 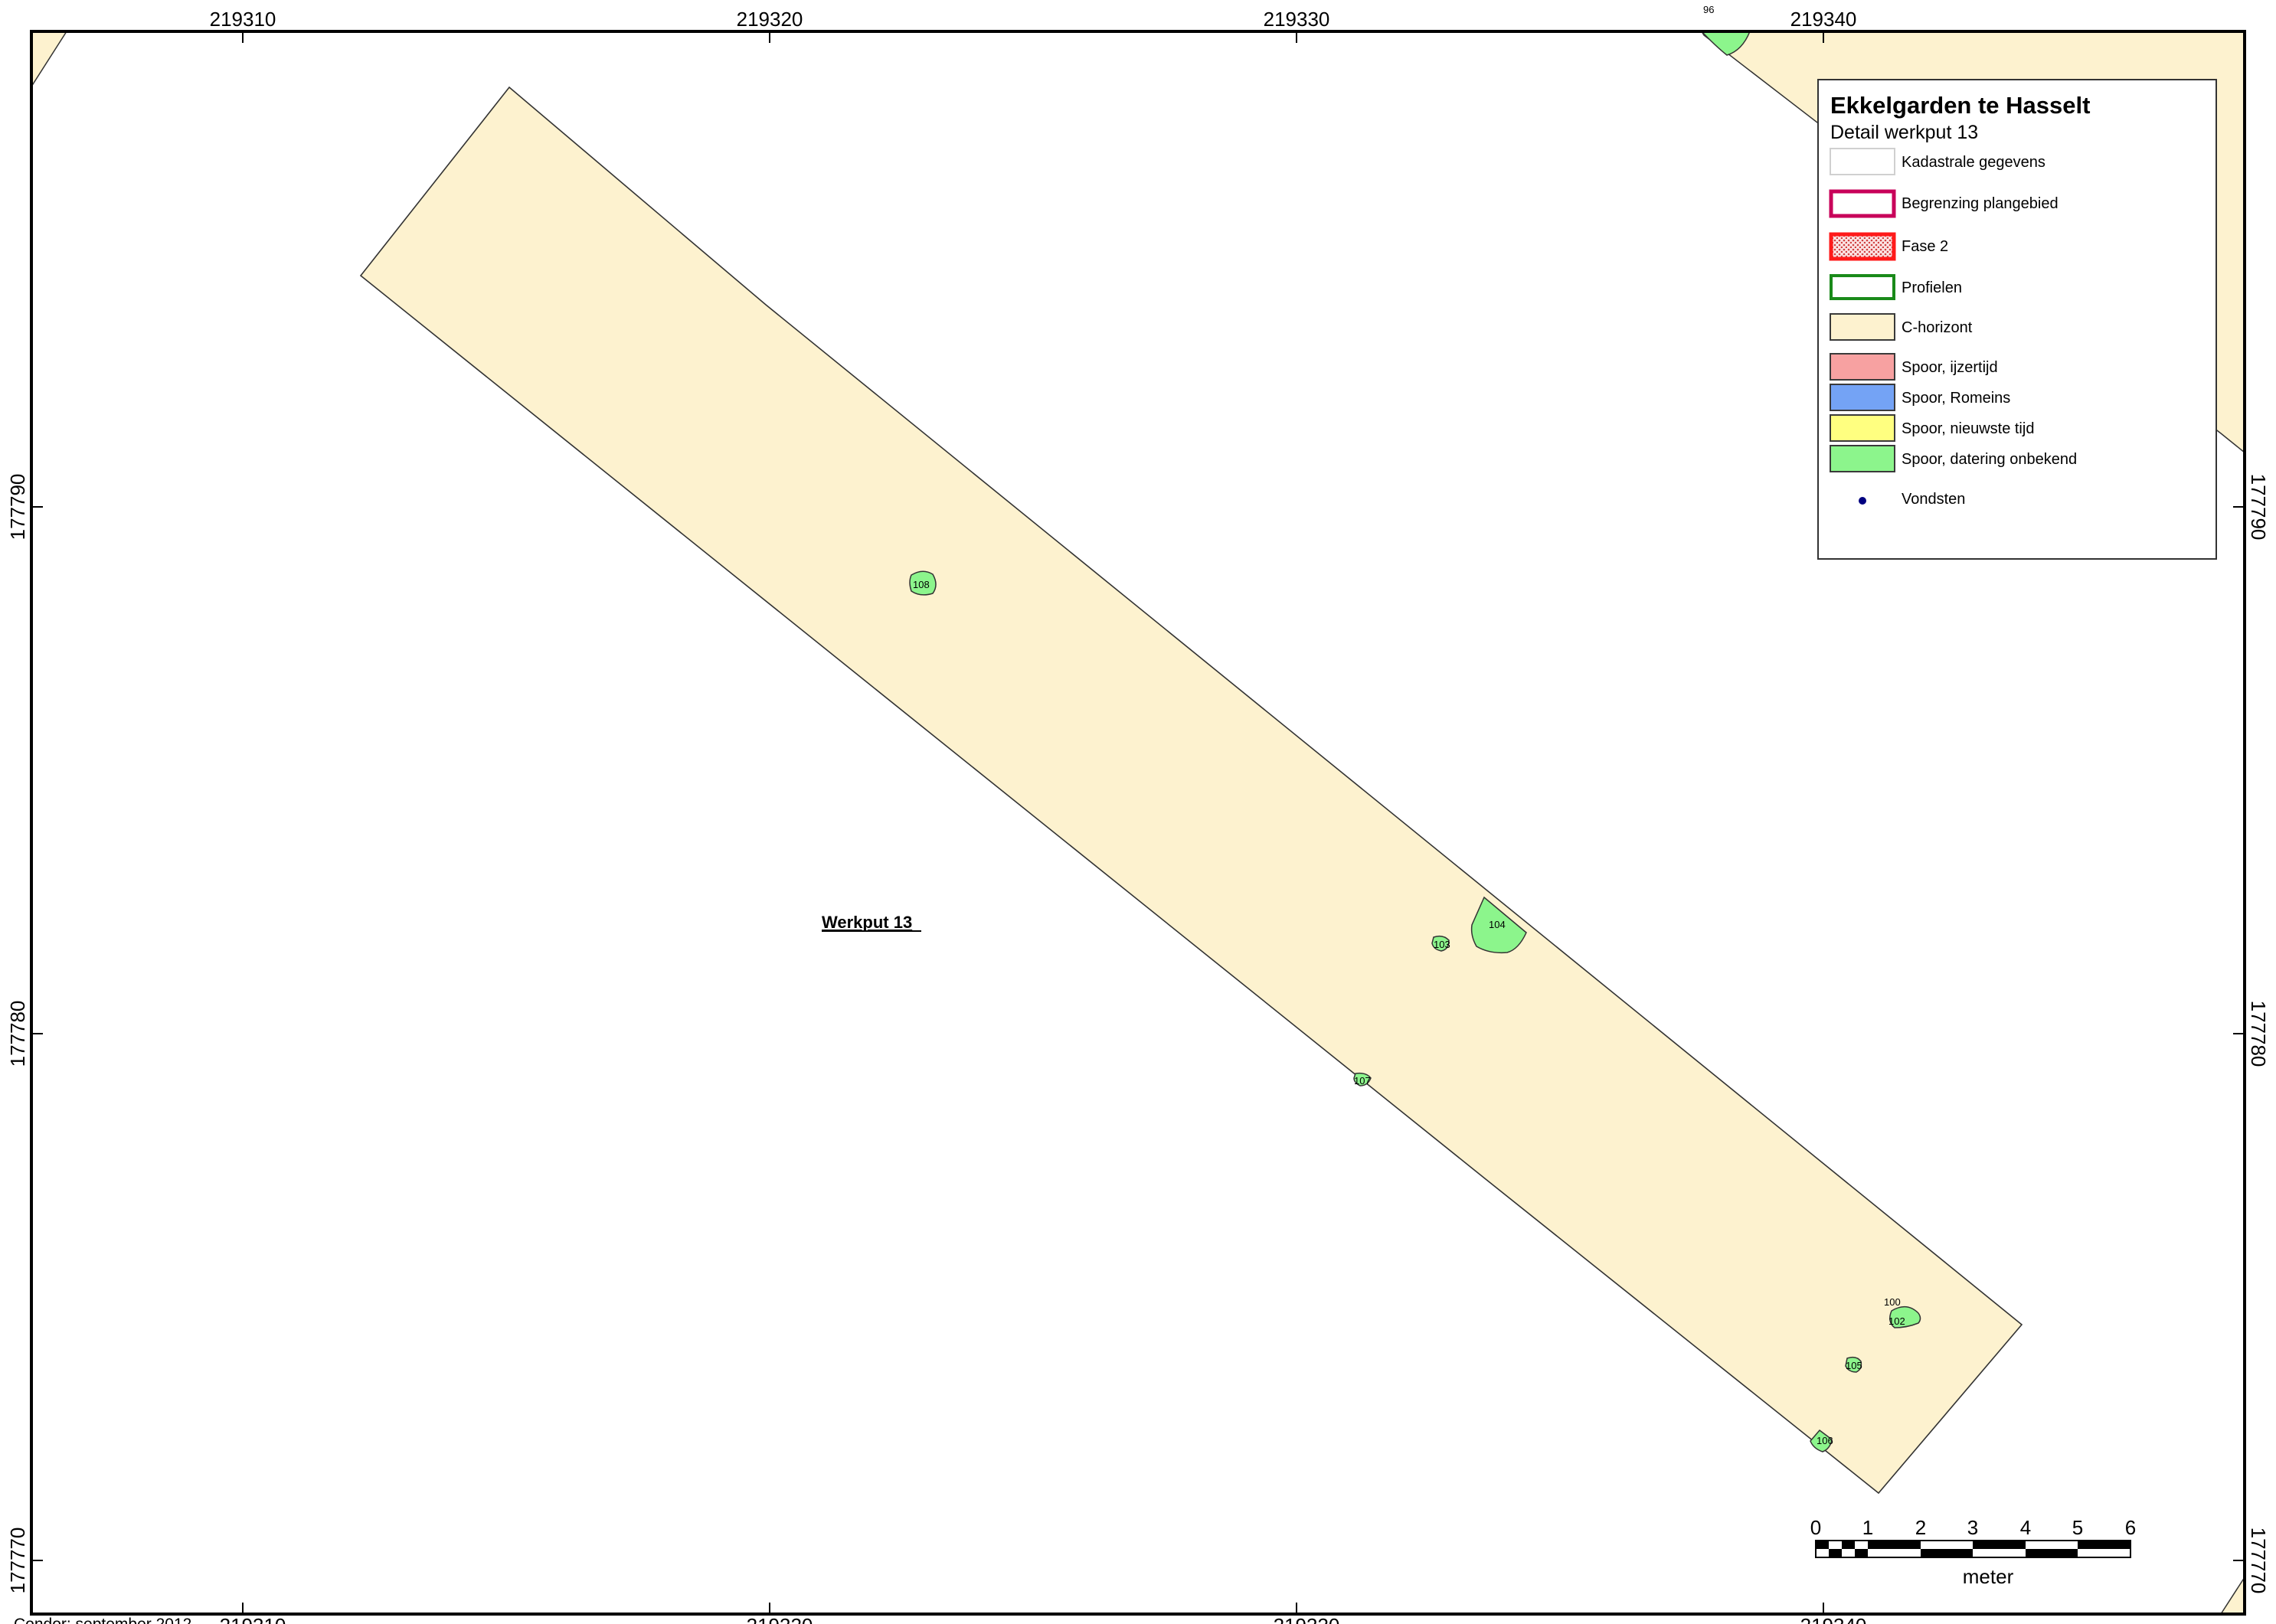 What do you see at coordinates (1862, 162) in the screenshot?
I see `legend-swatch-kadastrale` at bounding box center [1862, 162].